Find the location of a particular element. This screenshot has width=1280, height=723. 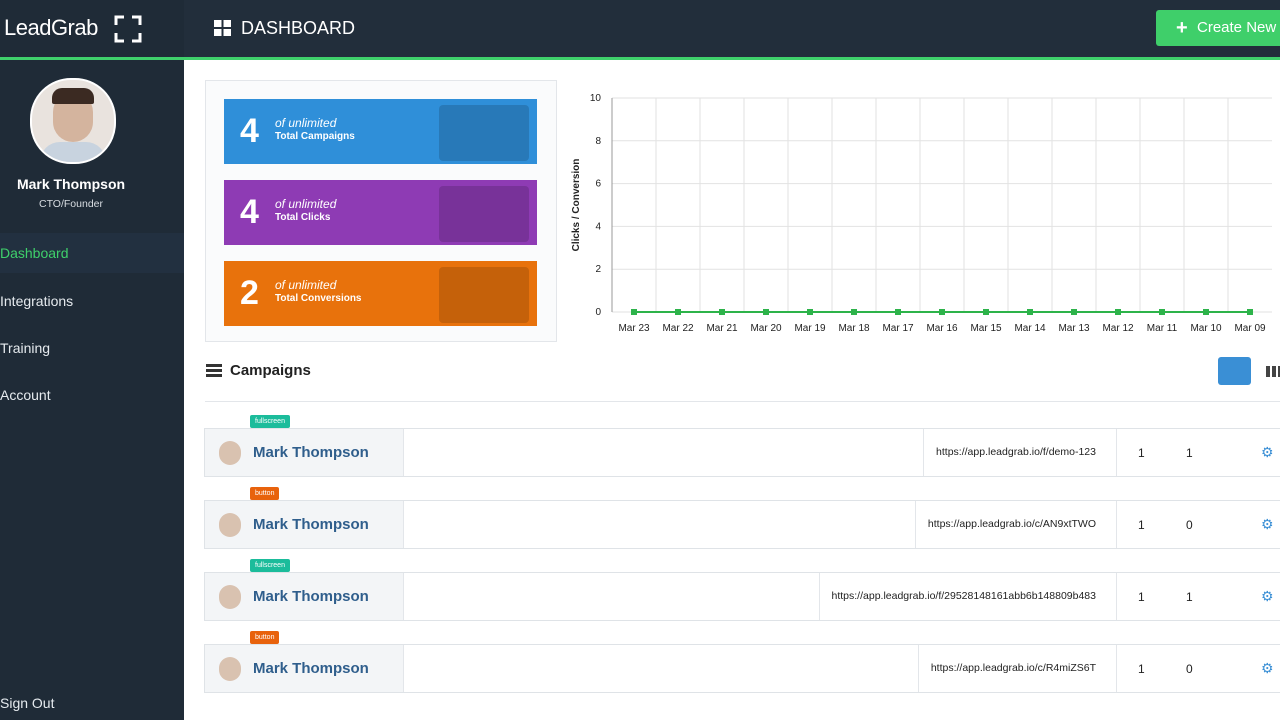

y-tick-label: 0 is located at coordinates (598, 312).